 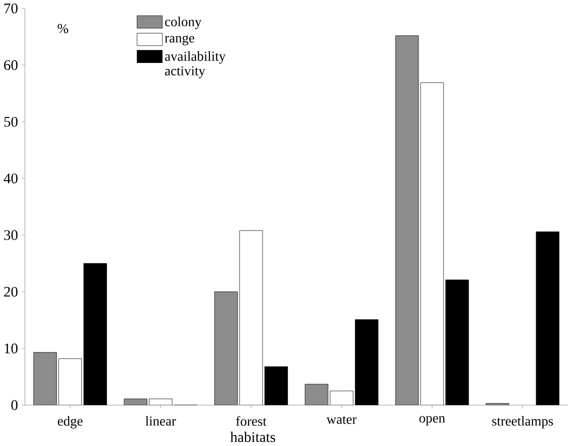 I want to click on y-tick-label: 60, so click(x=11, y=65).